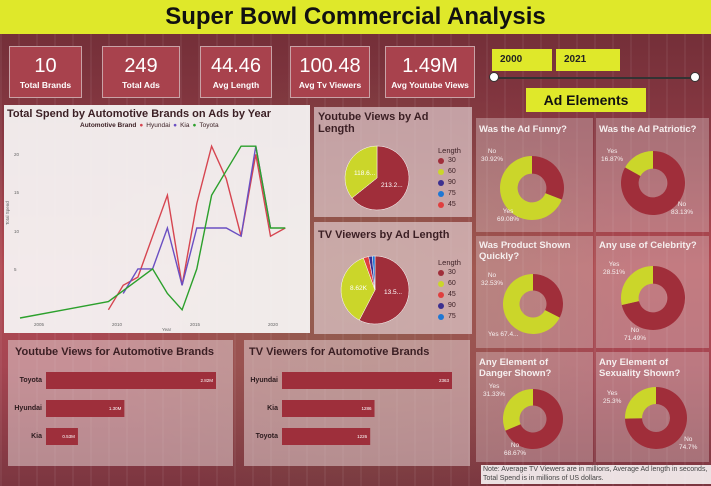  I want to click on kpi-avg-tv-viewers: 100.48 Avg Tv Viewers, so click(330, 72).